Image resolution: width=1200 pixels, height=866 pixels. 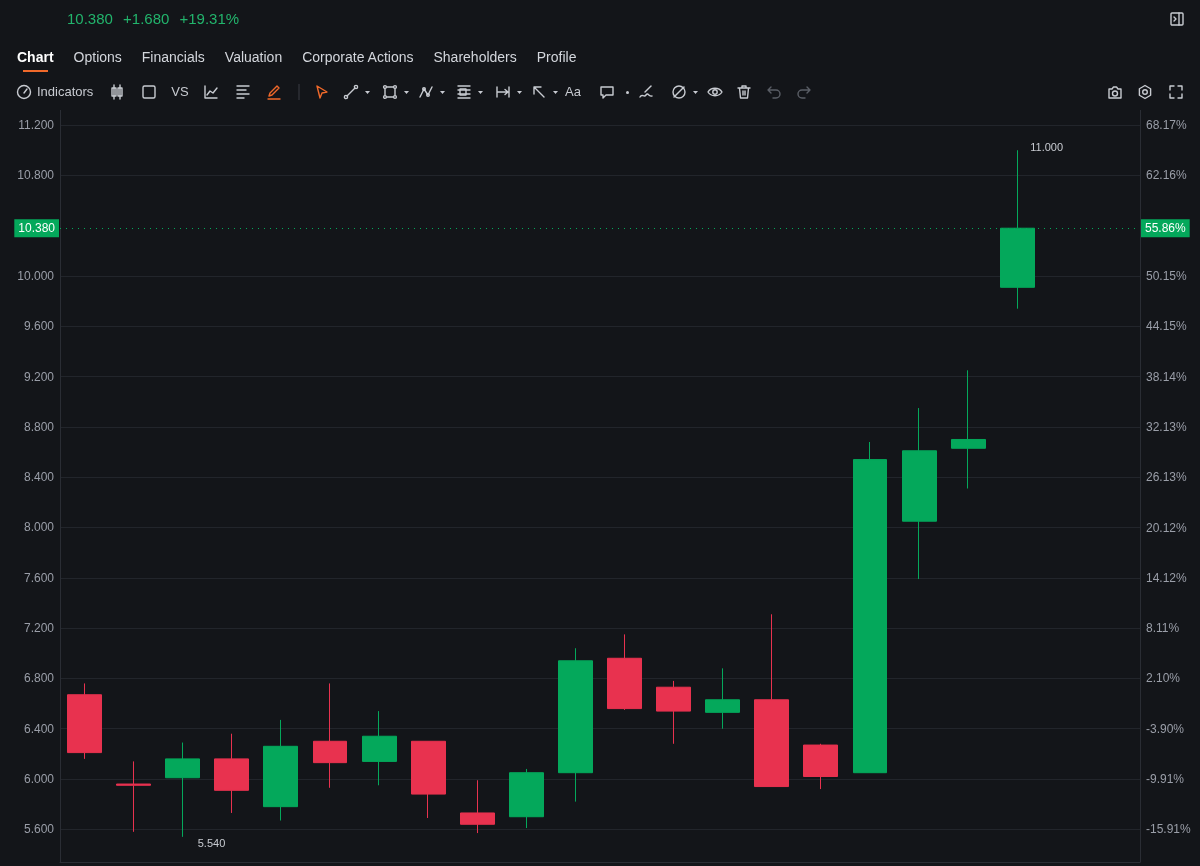 What do you see at coordinates (35, 57) in the screenshot?
I see `text: Chart` at bounding box center [35, 57].